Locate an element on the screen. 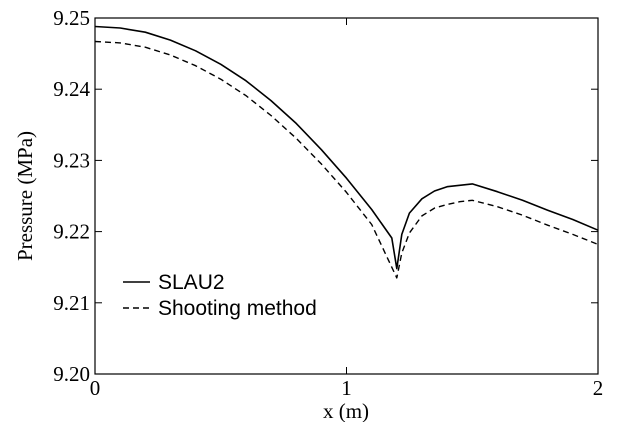  x-axis-title: x (m) is located at coordinates (346, 410).